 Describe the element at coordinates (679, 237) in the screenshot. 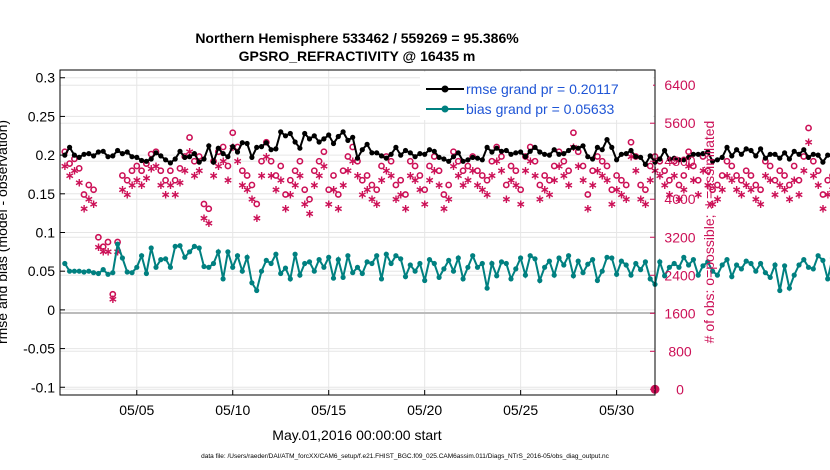

I see `right-tick-label: 3200` at that location.